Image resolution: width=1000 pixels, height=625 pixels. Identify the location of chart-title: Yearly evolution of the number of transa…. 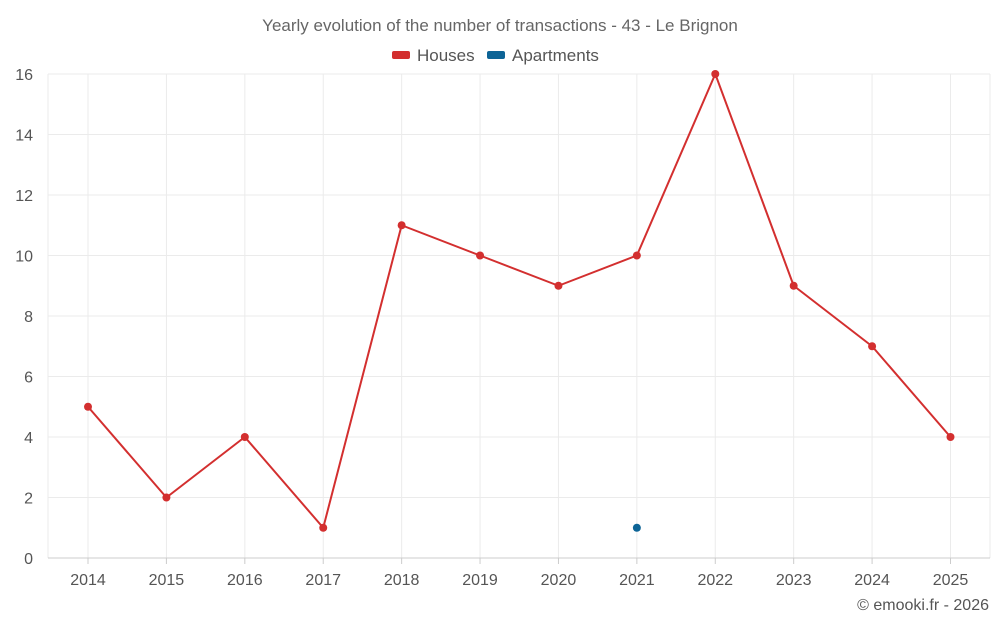
(500, 25).